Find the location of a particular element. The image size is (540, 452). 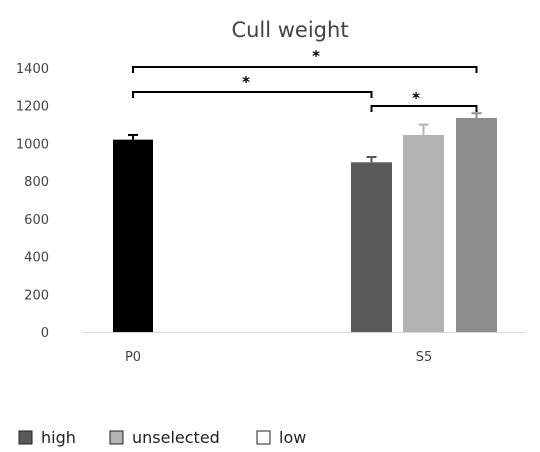

bar-low is located at coordinates (476, 224).